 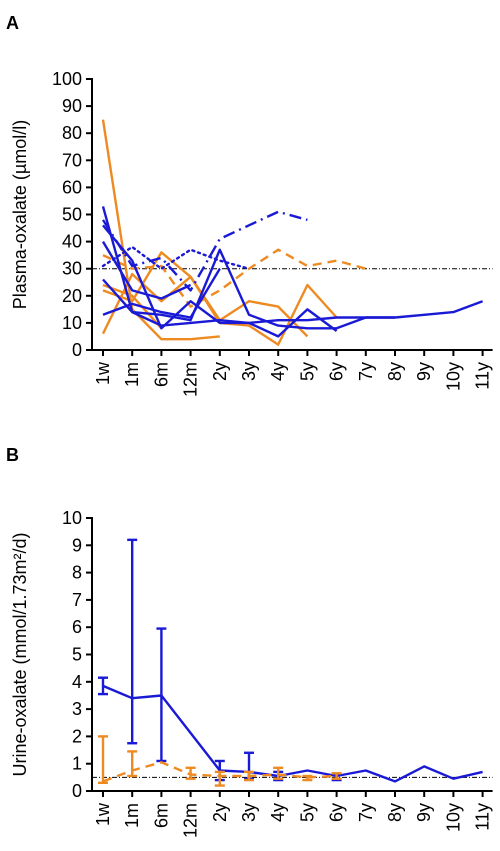 What do you see at coordinates (67, 79) in the screenshot?
I see `y-tick-label: 100` at bounding box center [67, 79].